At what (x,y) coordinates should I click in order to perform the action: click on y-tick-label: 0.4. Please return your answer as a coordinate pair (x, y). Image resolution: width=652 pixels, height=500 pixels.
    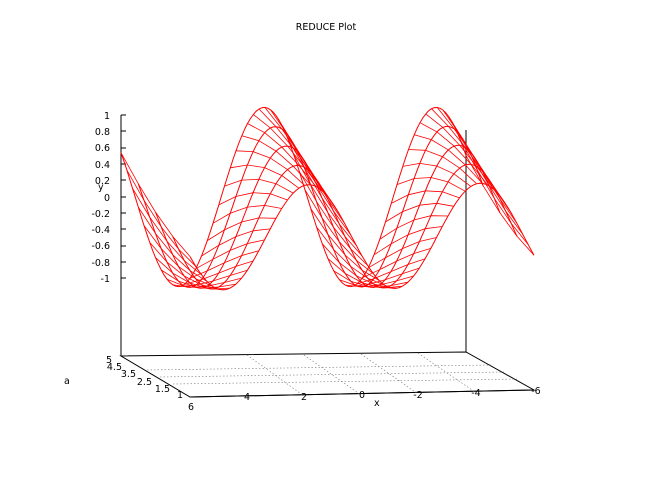
    Looking at the image, I should click on (102, 165).